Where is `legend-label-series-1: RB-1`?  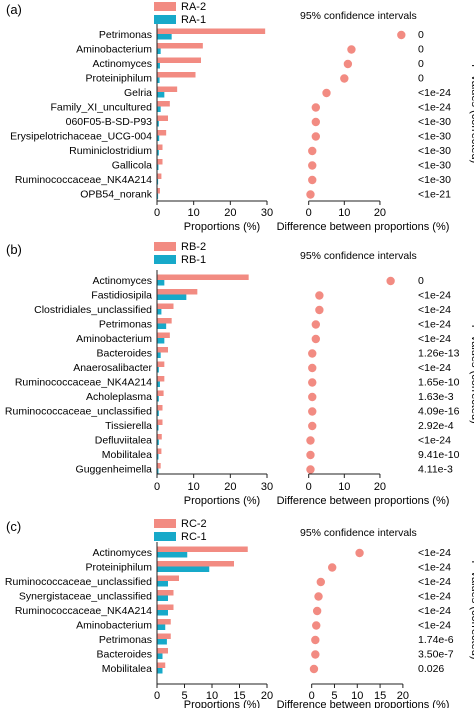 legend-label-series-1: RB-1 is located at coordinates (193, 260).